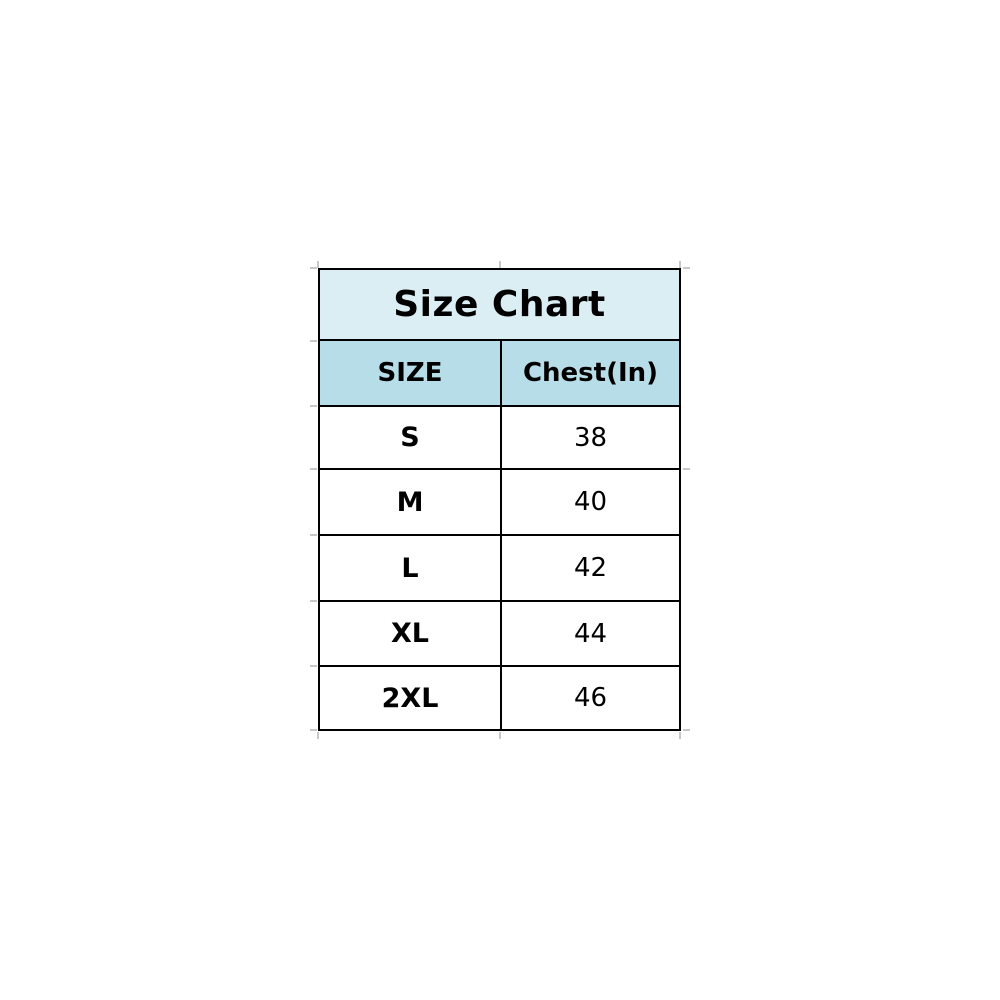  Describe the element at coordinates (411, 633) in the screenshot. I see `size-cell: XL` at that location.